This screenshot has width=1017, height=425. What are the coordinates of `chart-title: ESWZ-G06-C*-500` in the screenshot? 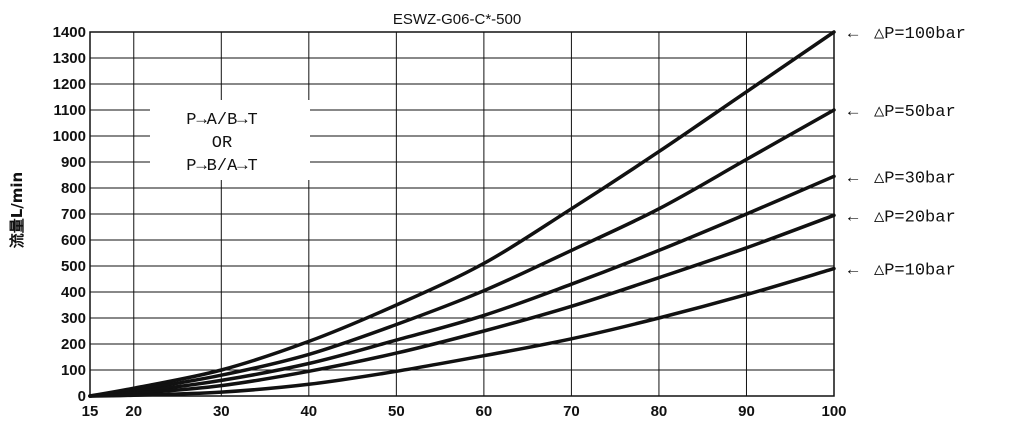 It's located at (457, 19).